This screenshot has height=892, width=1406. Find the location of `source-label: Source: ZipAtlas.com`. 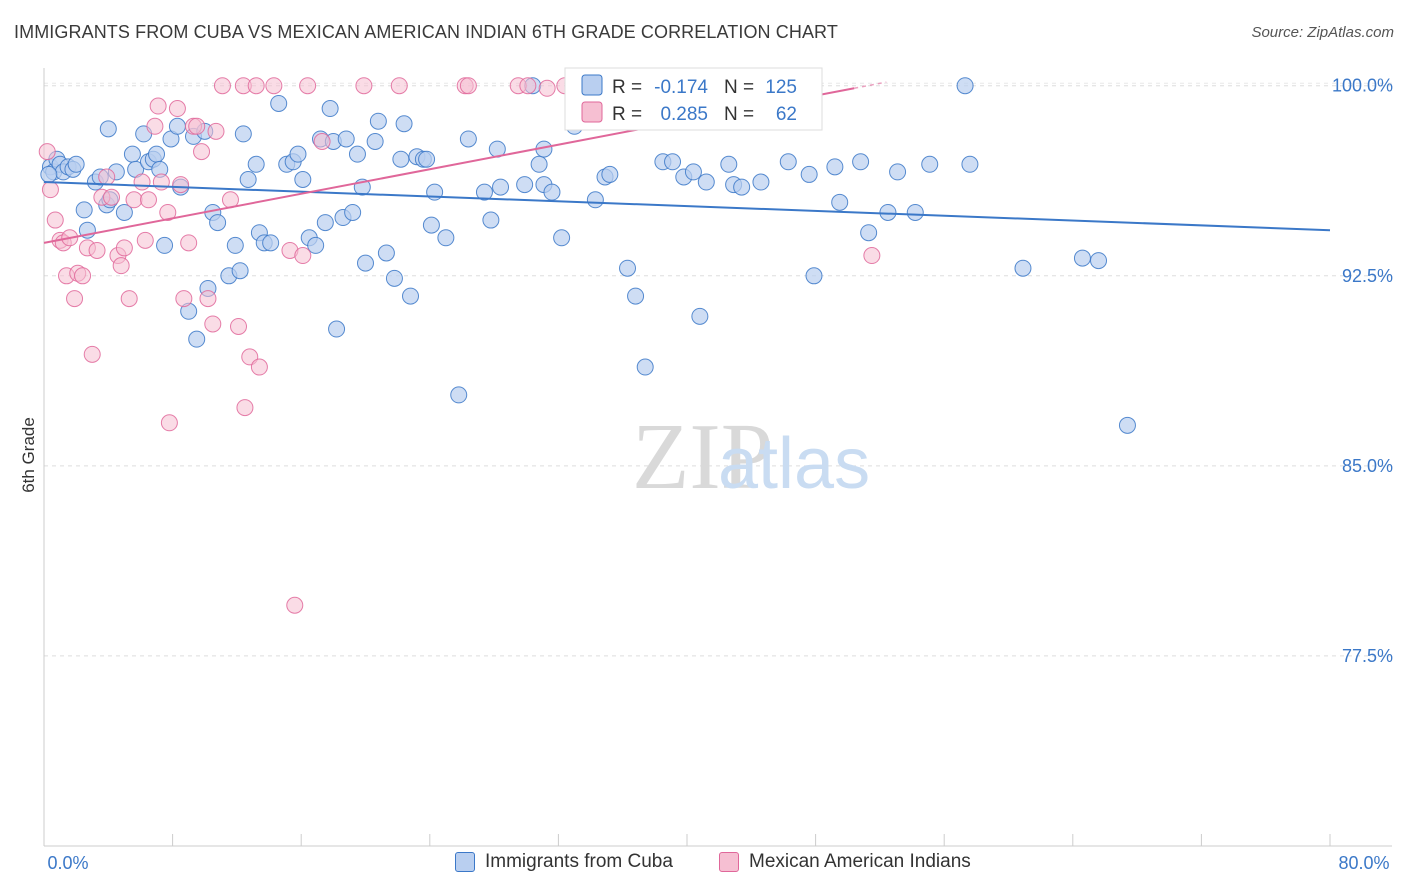

source-label: Source: ZipAtlas.com is located at coordinates (1322, 32).